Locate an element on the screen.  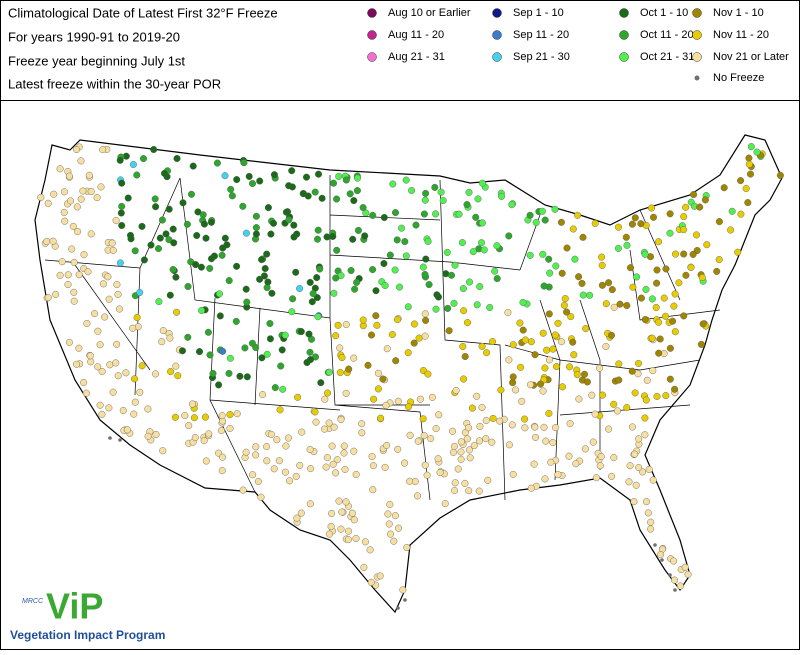
legend-swatch is located at coordinates (497, 35).